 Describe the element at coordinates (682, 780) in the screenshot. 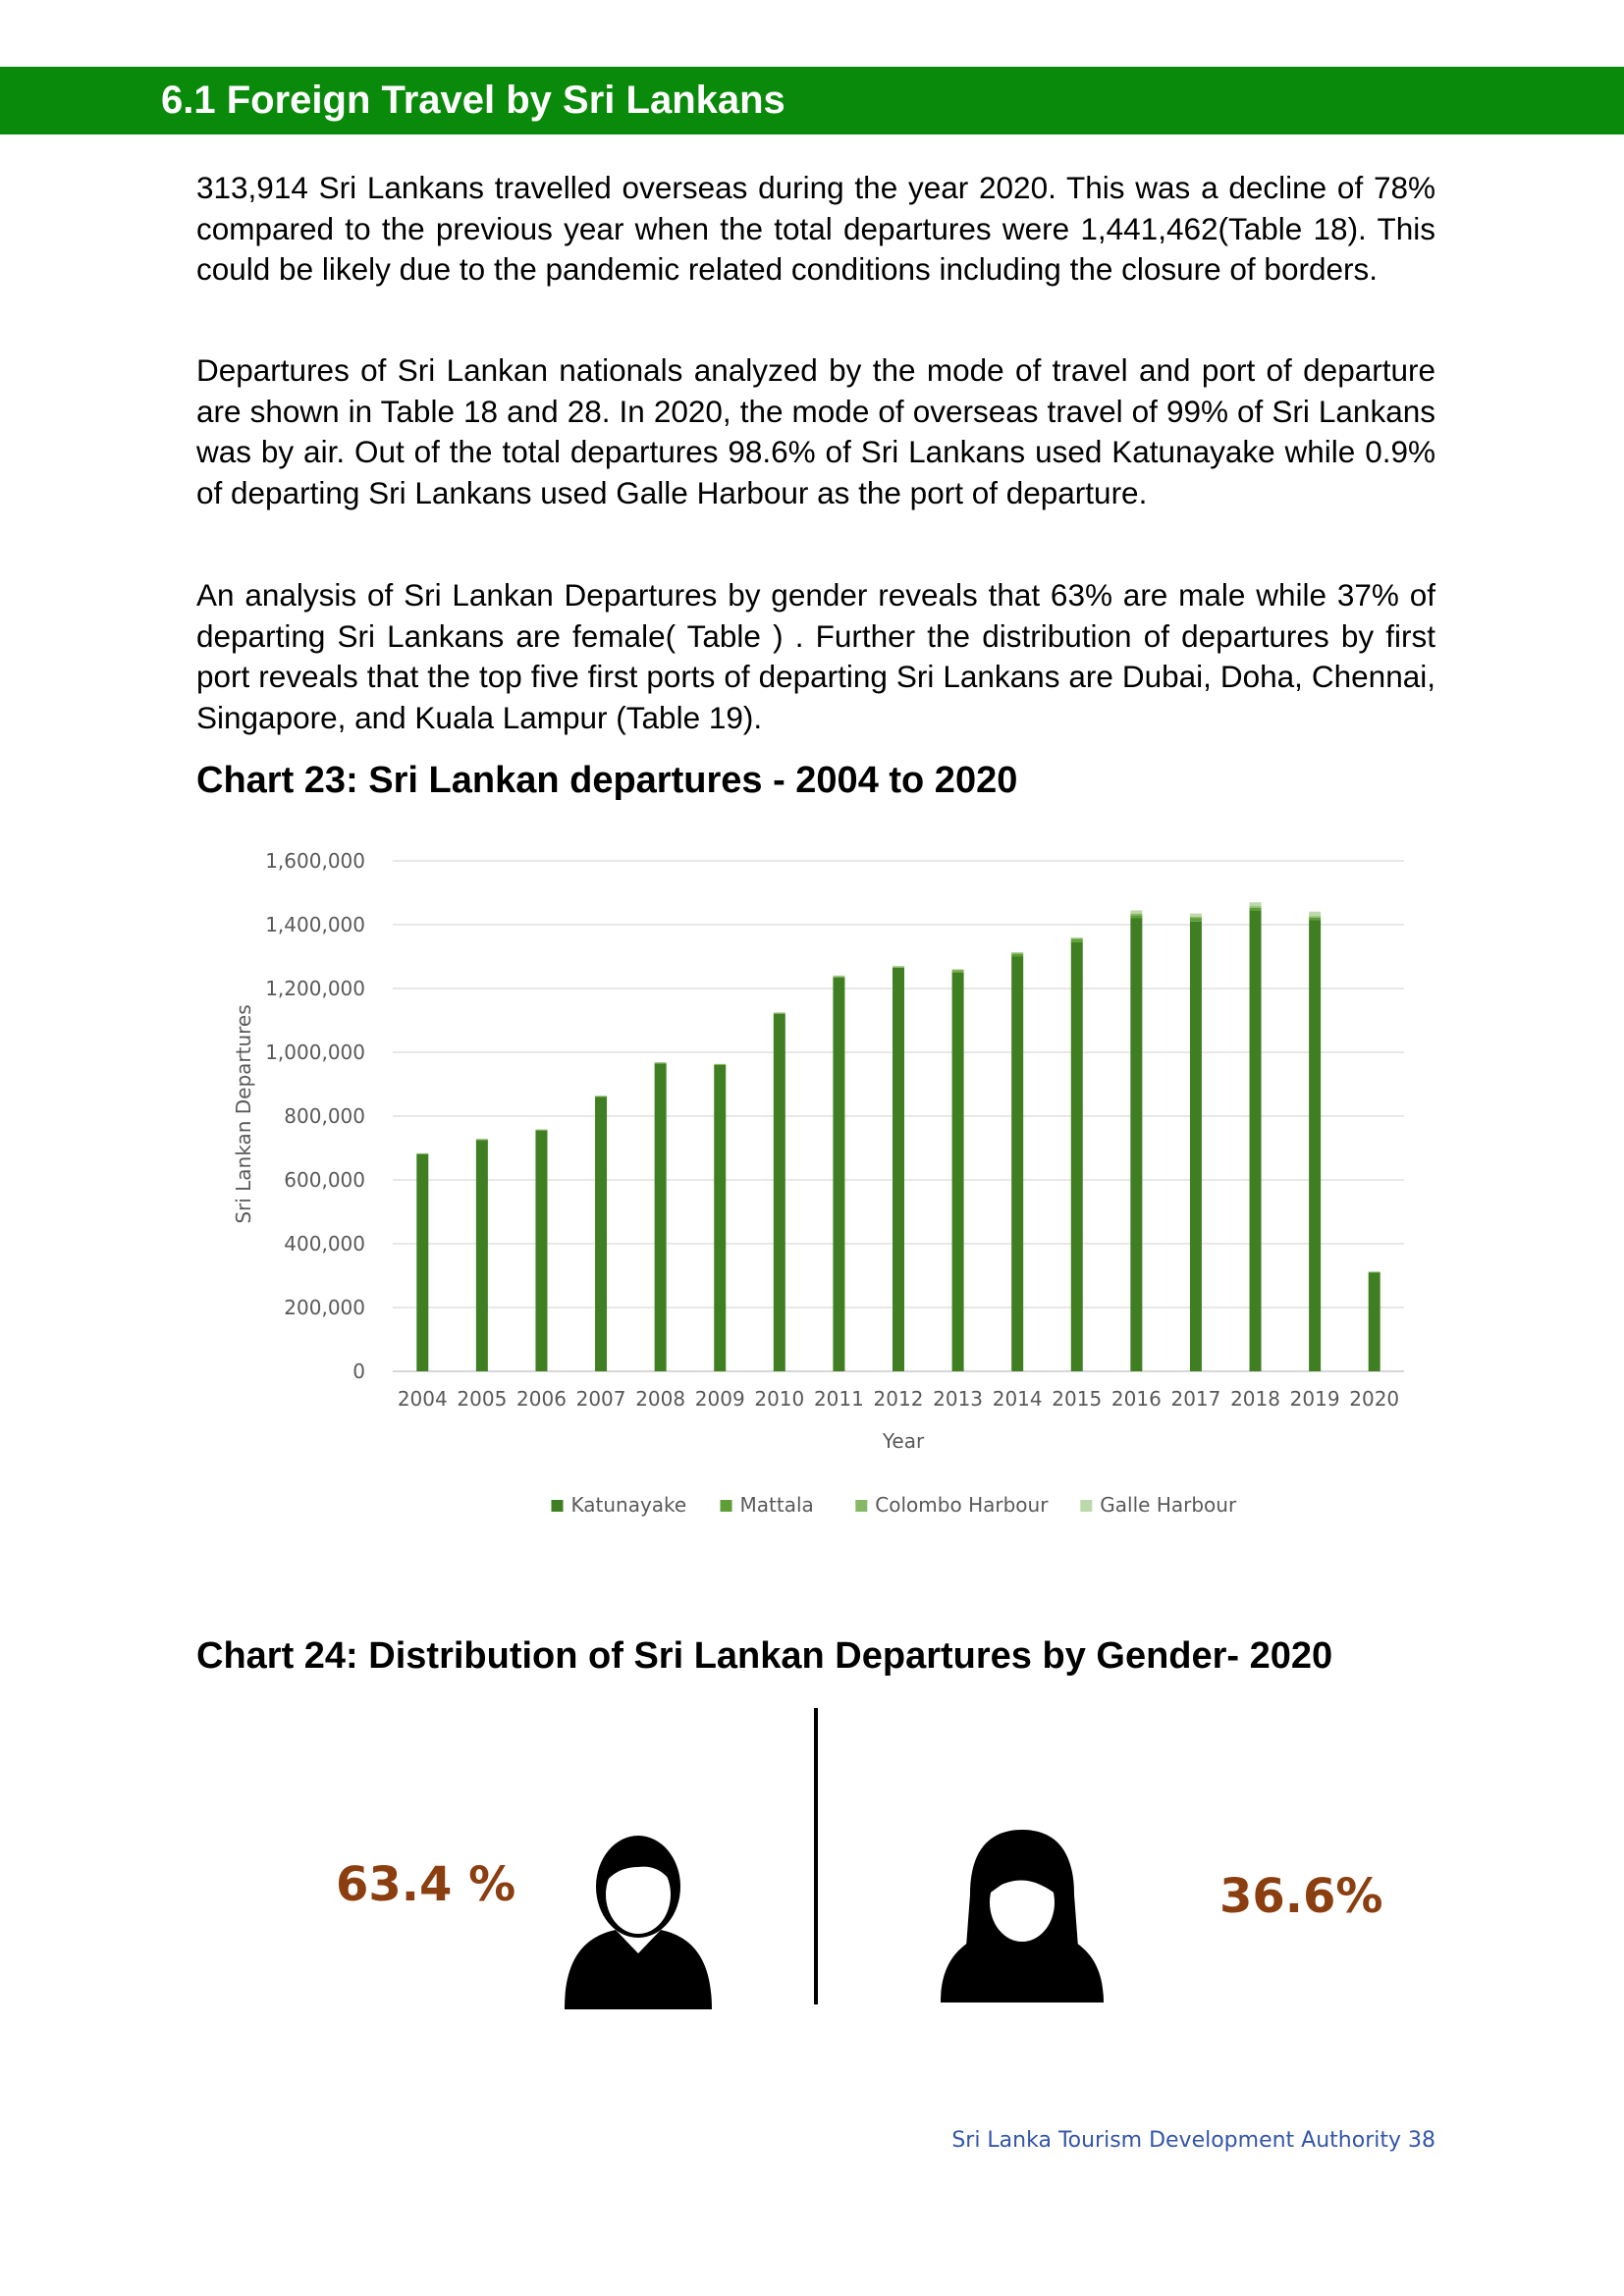

I see `chart23-heading-title: : Sri Lankan departures - 2004 to 2020` at that location.